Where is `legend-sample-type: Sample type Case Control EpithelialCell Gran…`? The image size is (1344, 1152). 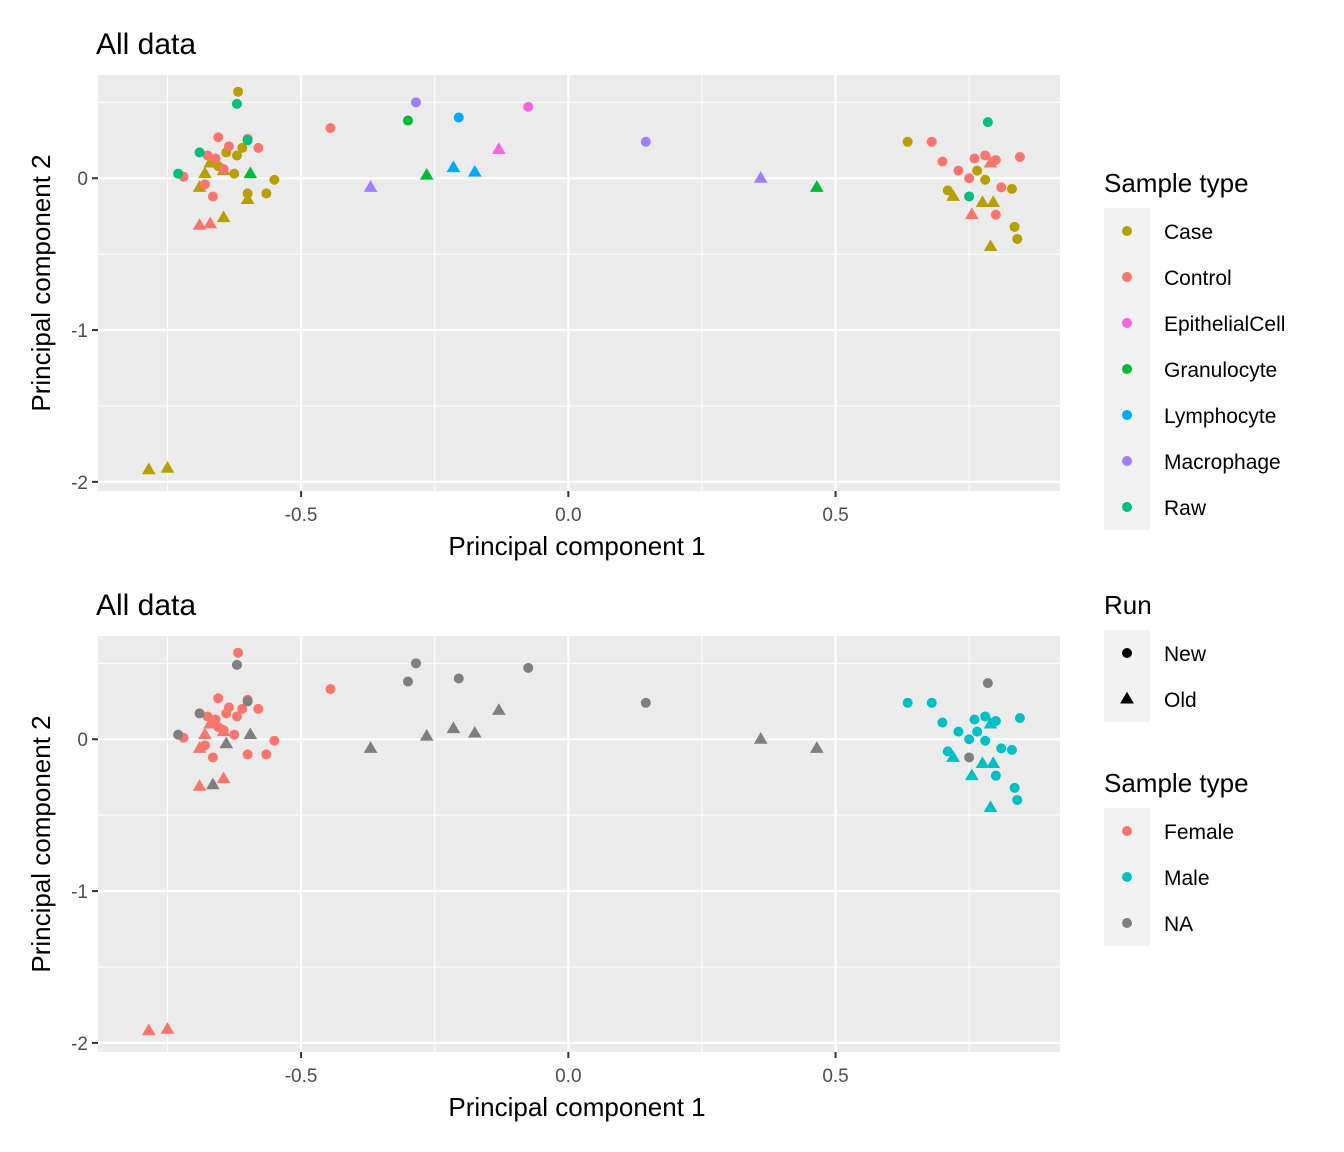
legend-sample-type: Sample type Case Control EpithelialCell Gran… is located at coordinates (1194, 349).